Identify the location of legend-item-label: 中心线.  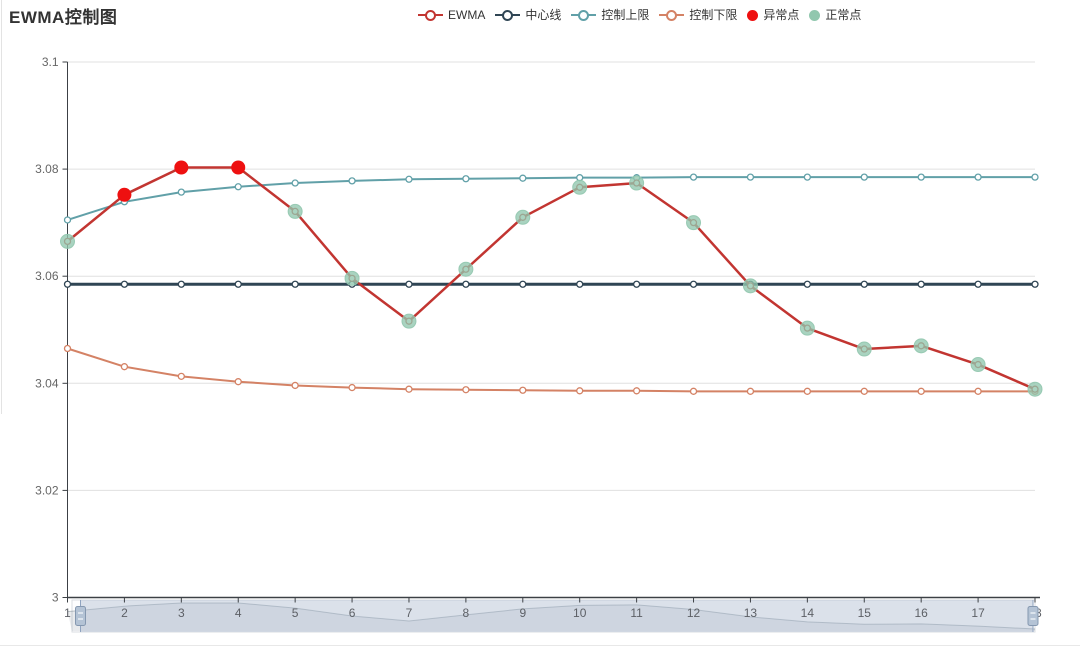
(543, 15).